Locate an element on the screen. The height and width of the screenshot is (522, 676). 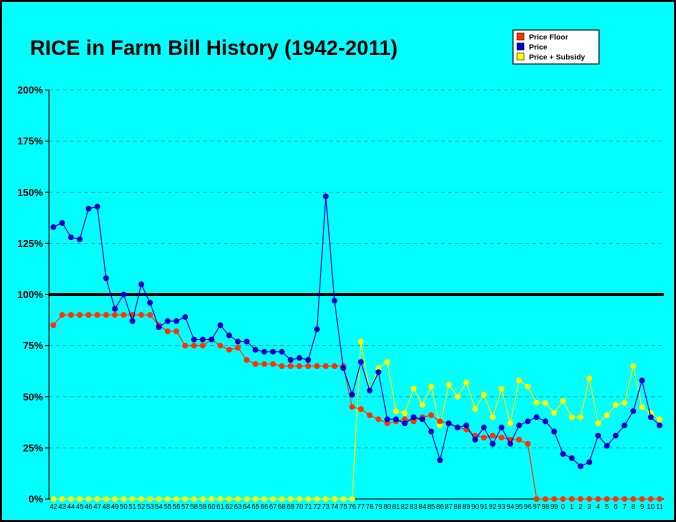
y-tick-label: 150% is located at coordinates (30, 193).